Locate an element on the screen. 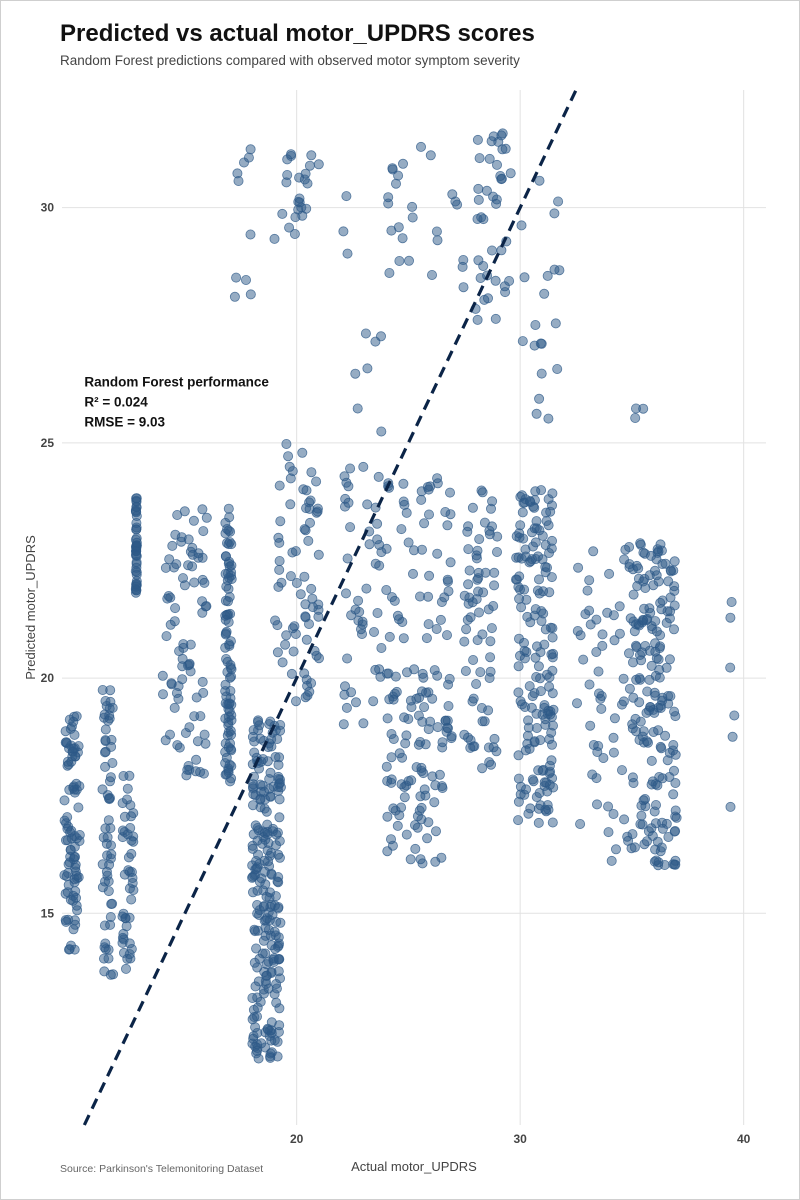 The width and height of the screenshot is (800, 1200). y-axis-title: Predicted motor_UPDRS is located at coordinates (30, 607).